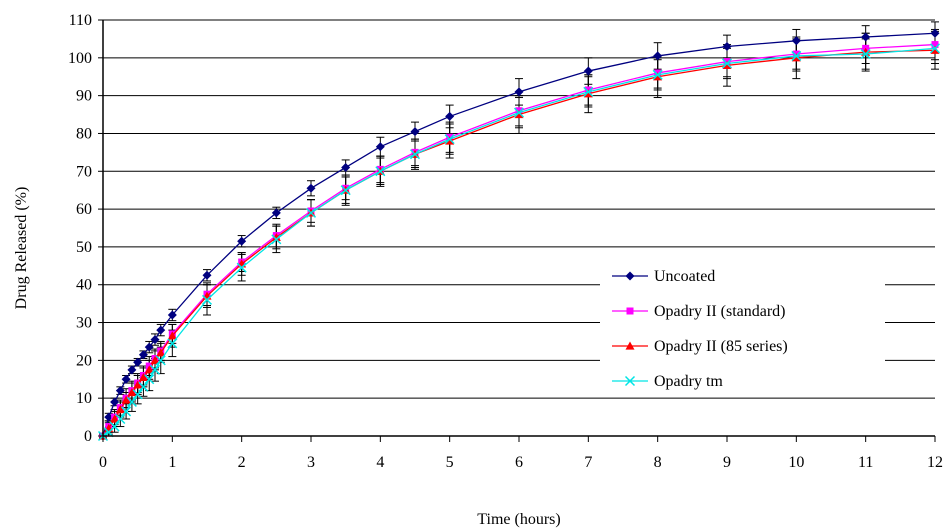 Image resolution: width=949 pixels, height=531 pixels. Describe the element at coordinates (84, 171) in the screenshot. I see `y-tick-label: 70` at that location.